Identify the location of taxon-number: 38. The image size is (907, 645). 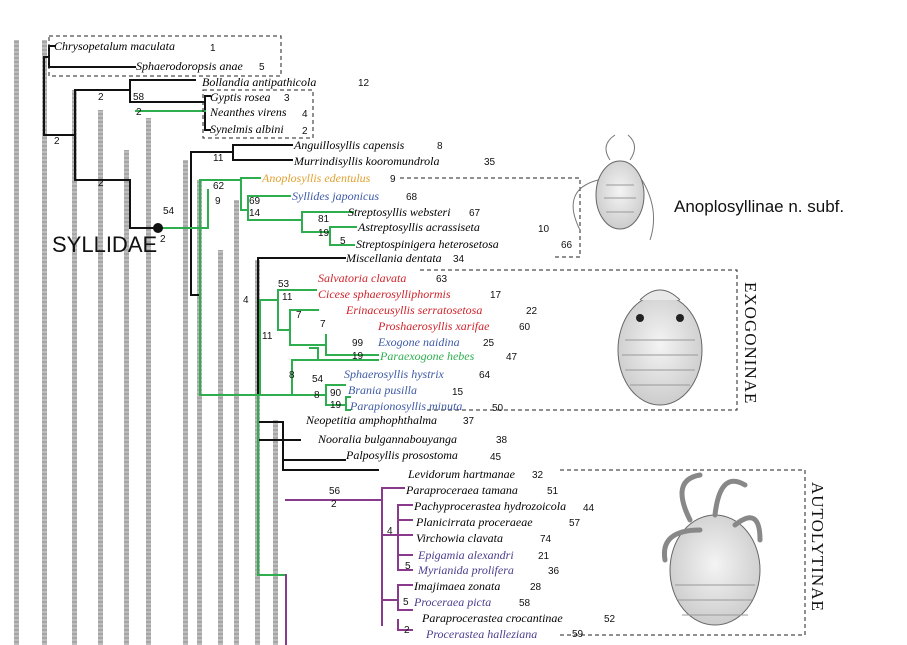
(502, 440).